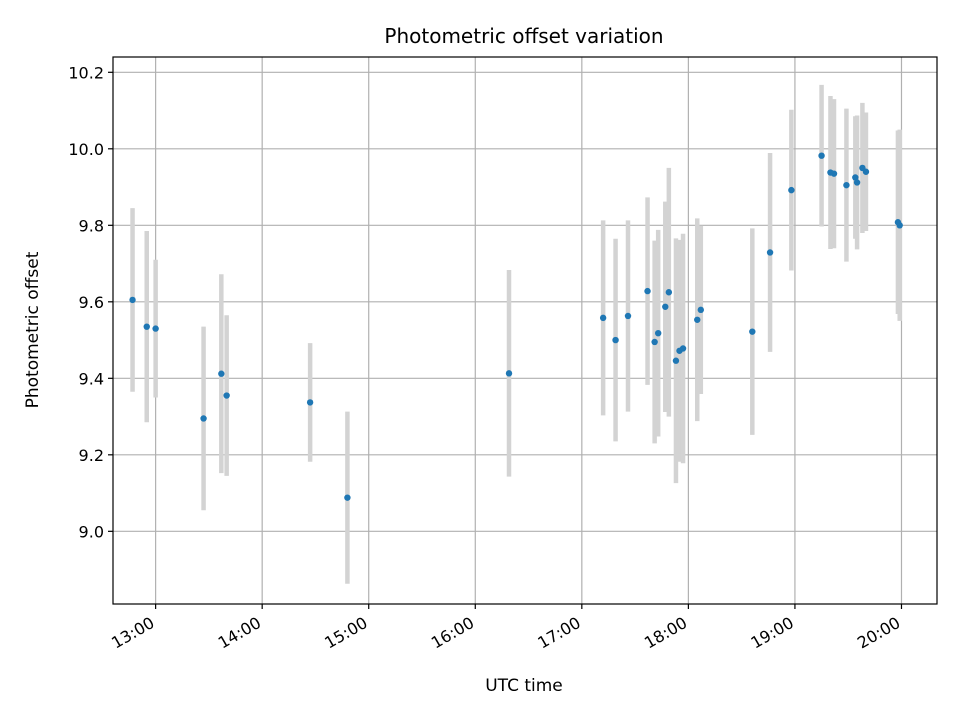 The height and width of the screenshot is (720, 960). I want to click on y-axis-ticks: 9.0 9.2 9.4 9.6 9.8 10.0 10.2, so click(90, 302).